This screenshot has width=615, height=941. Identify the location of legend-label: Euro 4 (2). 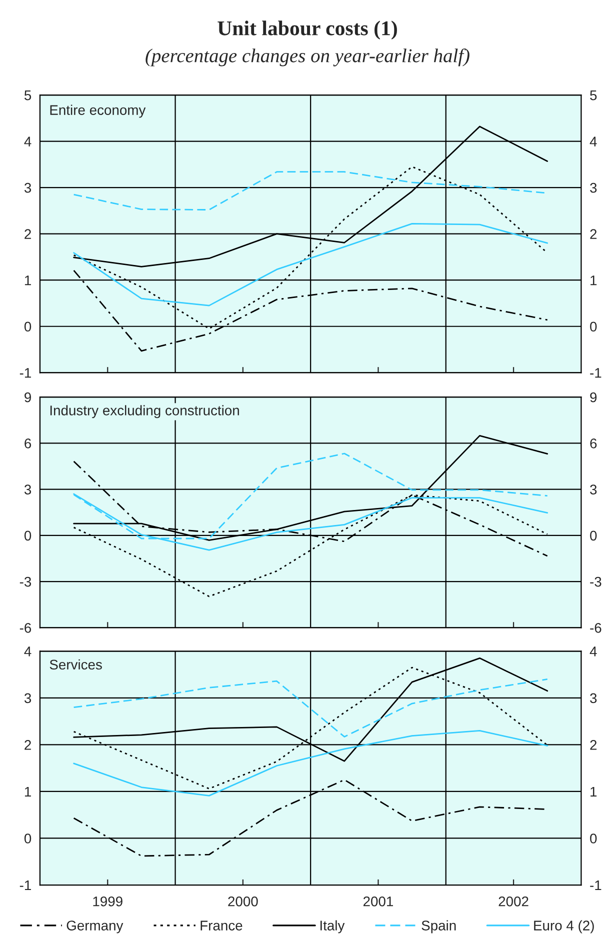
(564, 927).